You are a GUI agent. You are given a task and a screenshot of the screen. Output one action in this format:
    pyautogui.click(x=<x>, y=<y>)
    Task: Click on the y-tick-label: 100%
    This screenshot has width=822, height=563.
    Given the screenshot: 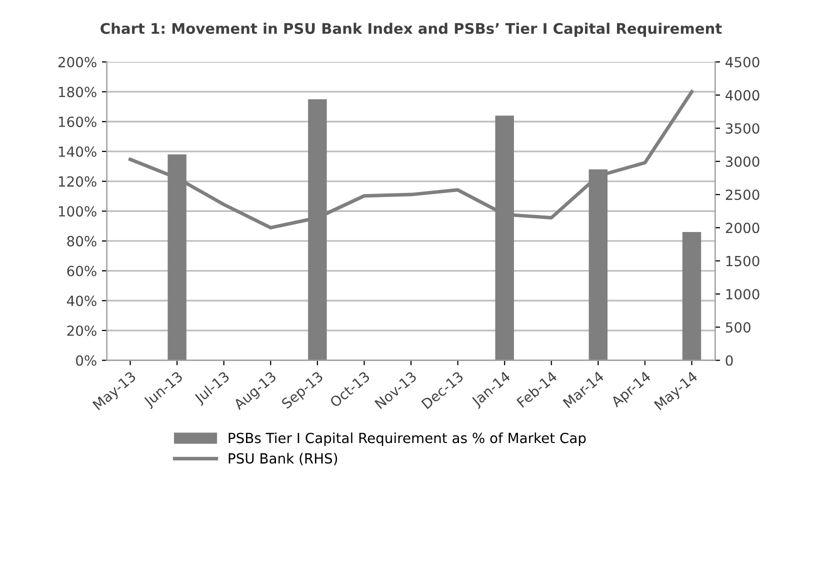 What is the action you would take?
    pyautogui.click(x=77, y=211)
    